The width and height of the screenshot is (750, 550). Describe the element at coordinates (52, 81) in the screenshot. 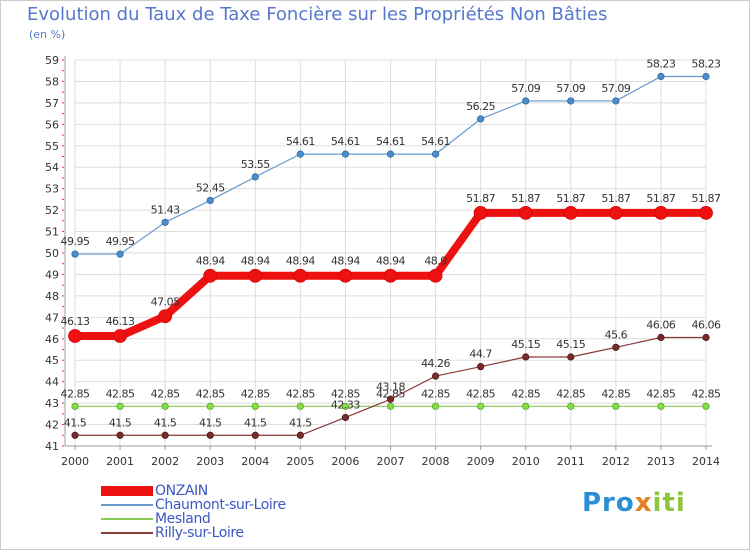

I see `y-tick-label: 58` at that location.